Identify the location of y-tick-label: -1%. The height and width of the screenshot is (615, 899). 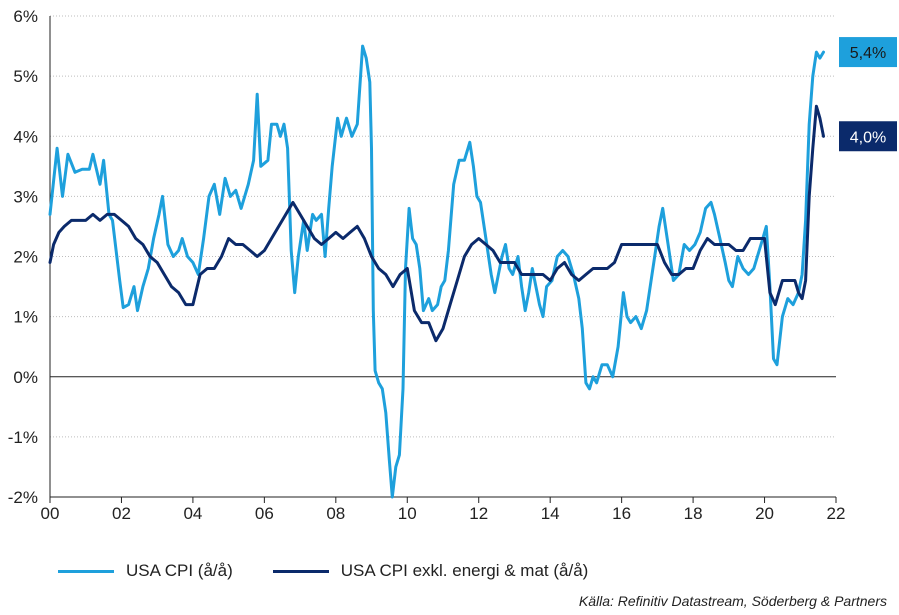
(23, 437).